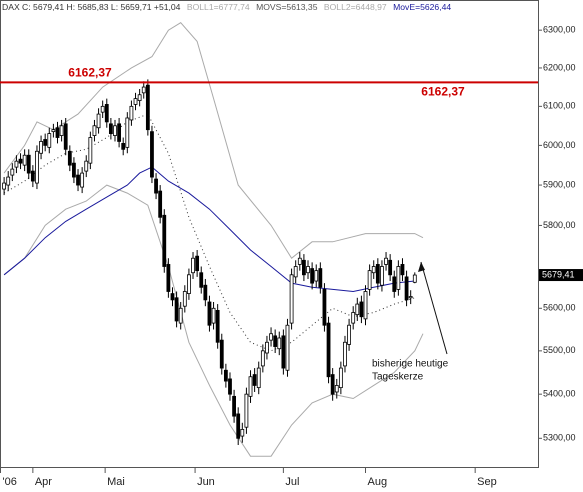  What do you see at coordinates (559, 438) in the screenshot?
I see `y-tick-label: 5300,00` at bounding box center [559, 438].